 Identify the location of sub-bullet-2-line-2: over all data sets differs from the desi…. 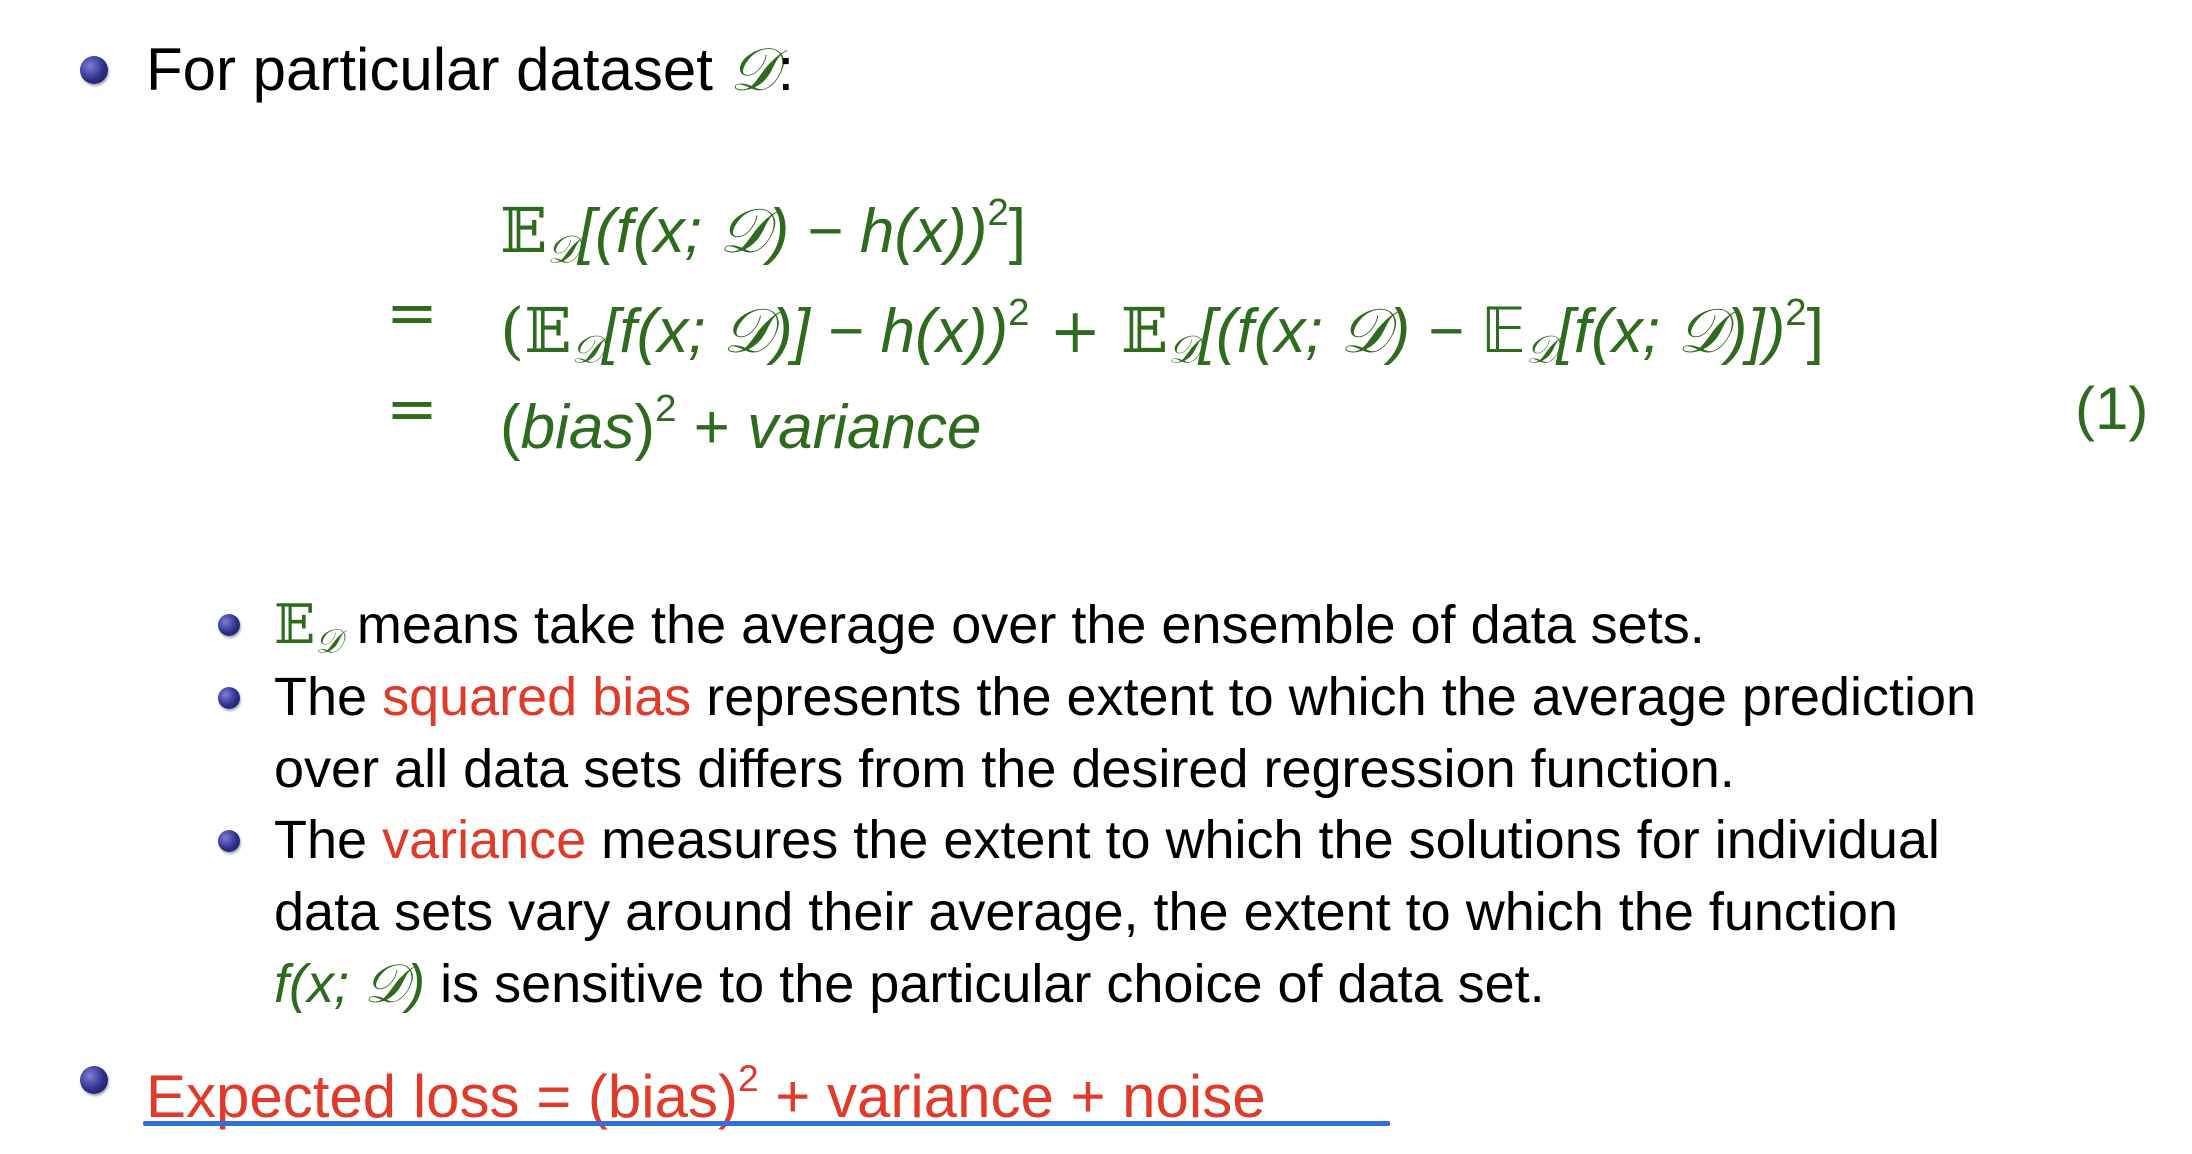
(1004, 769).